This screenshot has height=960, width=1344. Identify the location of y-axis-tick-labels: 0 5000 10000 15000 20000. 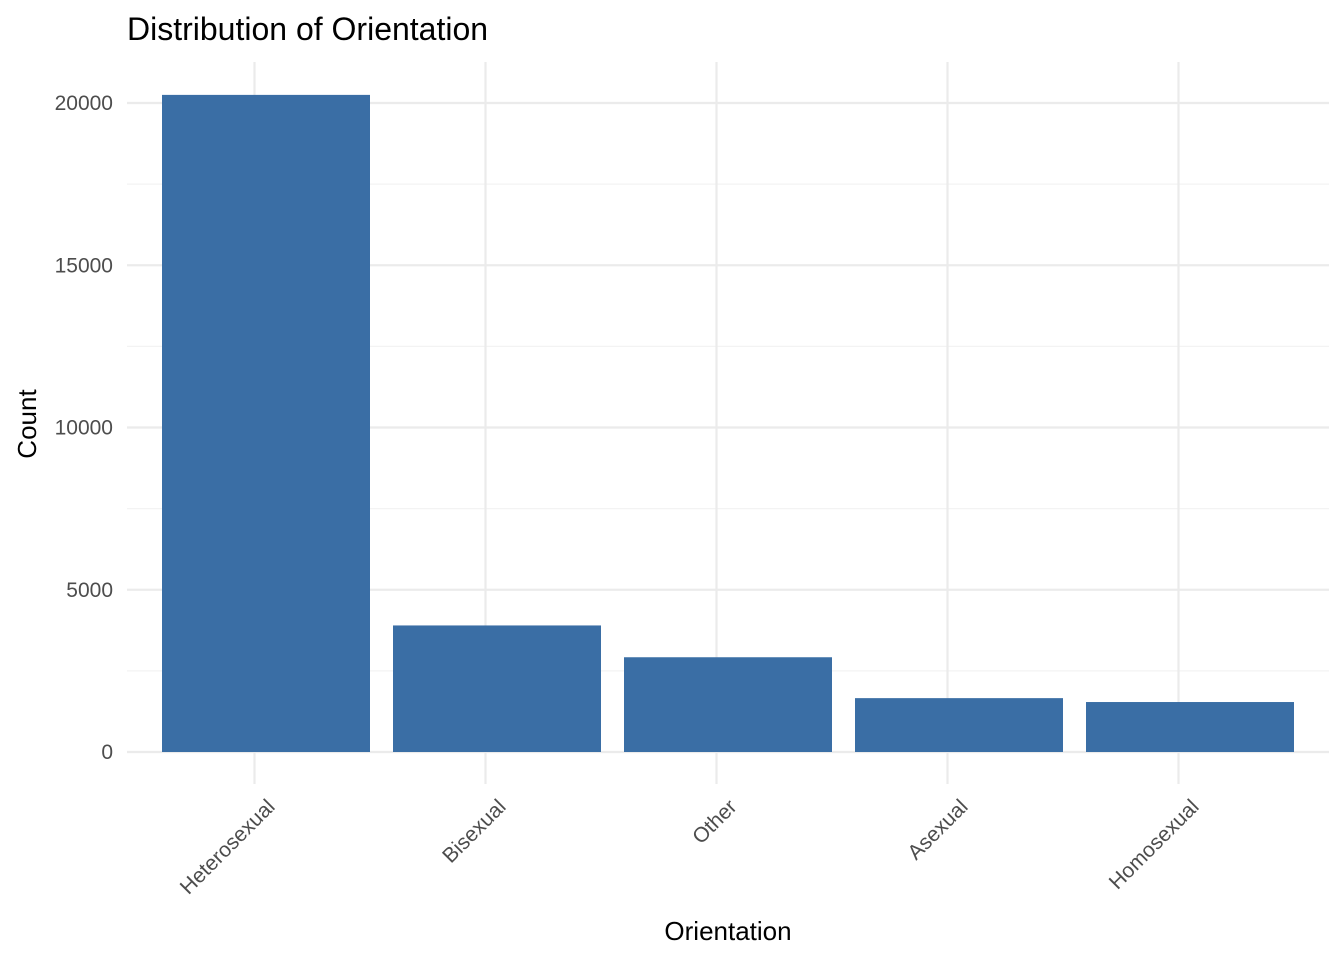
(84, 428).